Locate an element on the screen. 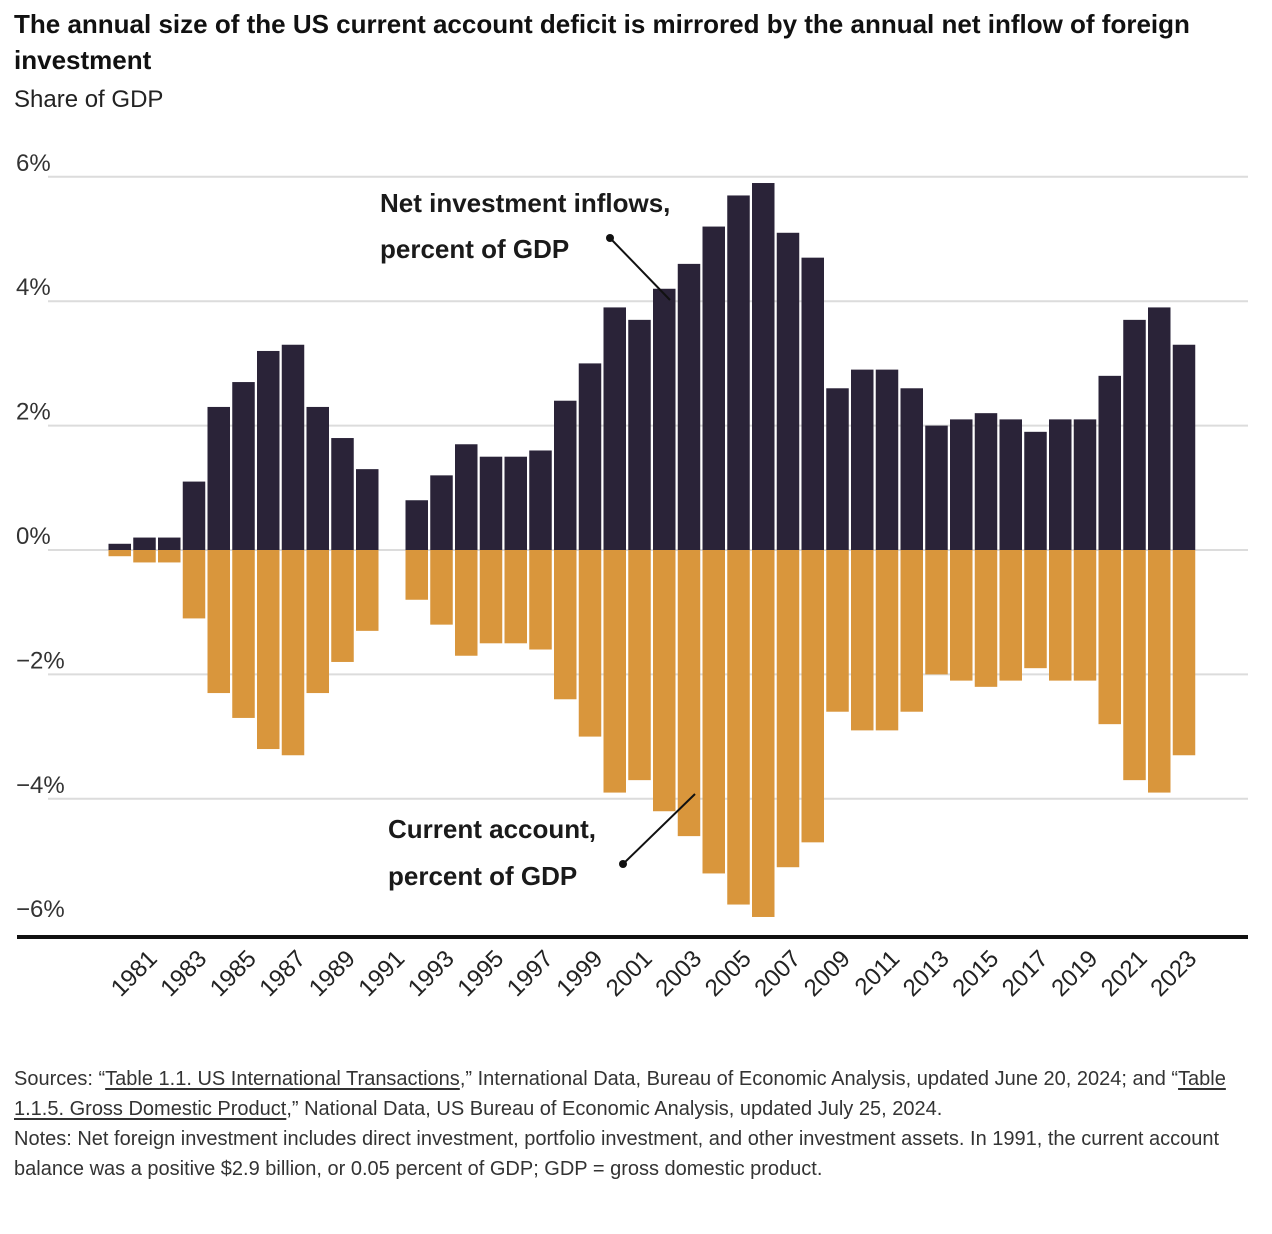  bar-current-account-1994 is located at coordinates (466, 603).